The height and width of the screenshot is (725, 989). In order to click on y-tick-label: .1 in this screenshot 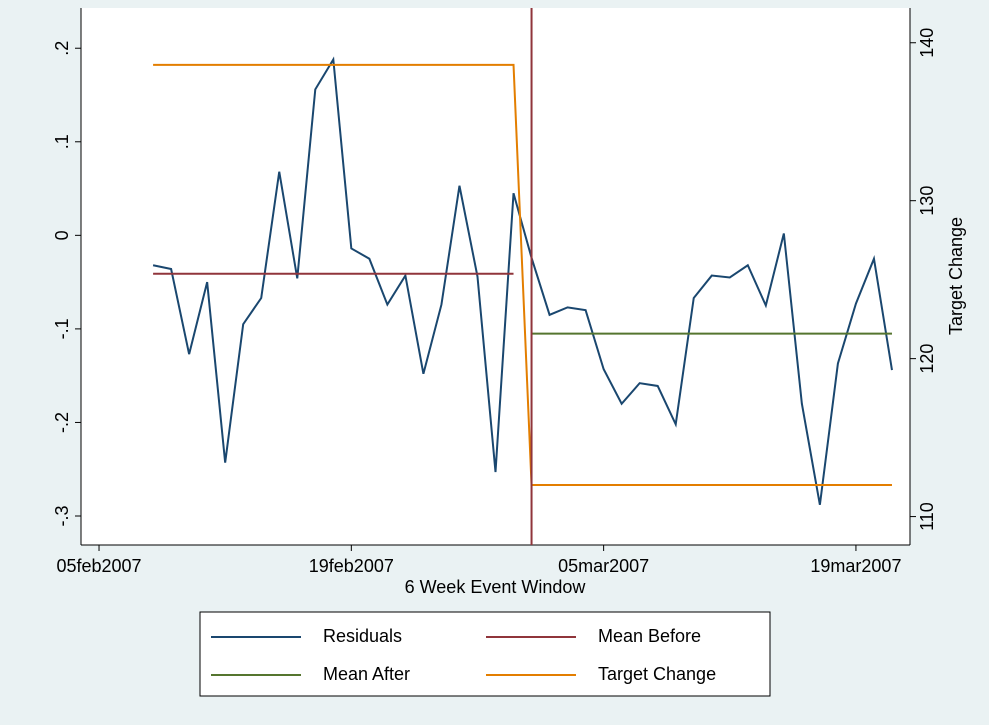, I will do `click(62, 141)`.